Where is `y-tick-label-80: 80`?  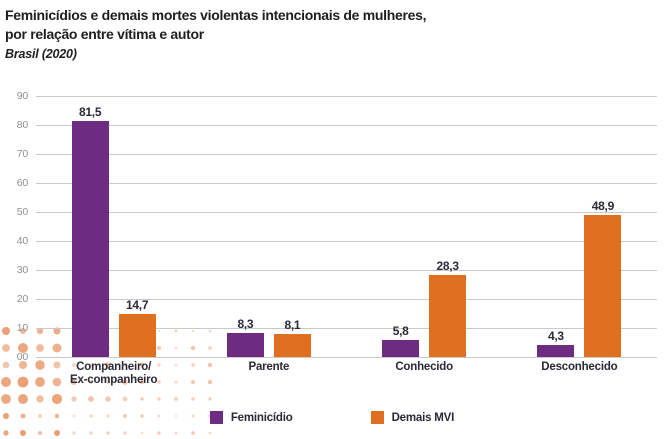 y-tick-label-80: 80 is located at coordinates (22, 125).